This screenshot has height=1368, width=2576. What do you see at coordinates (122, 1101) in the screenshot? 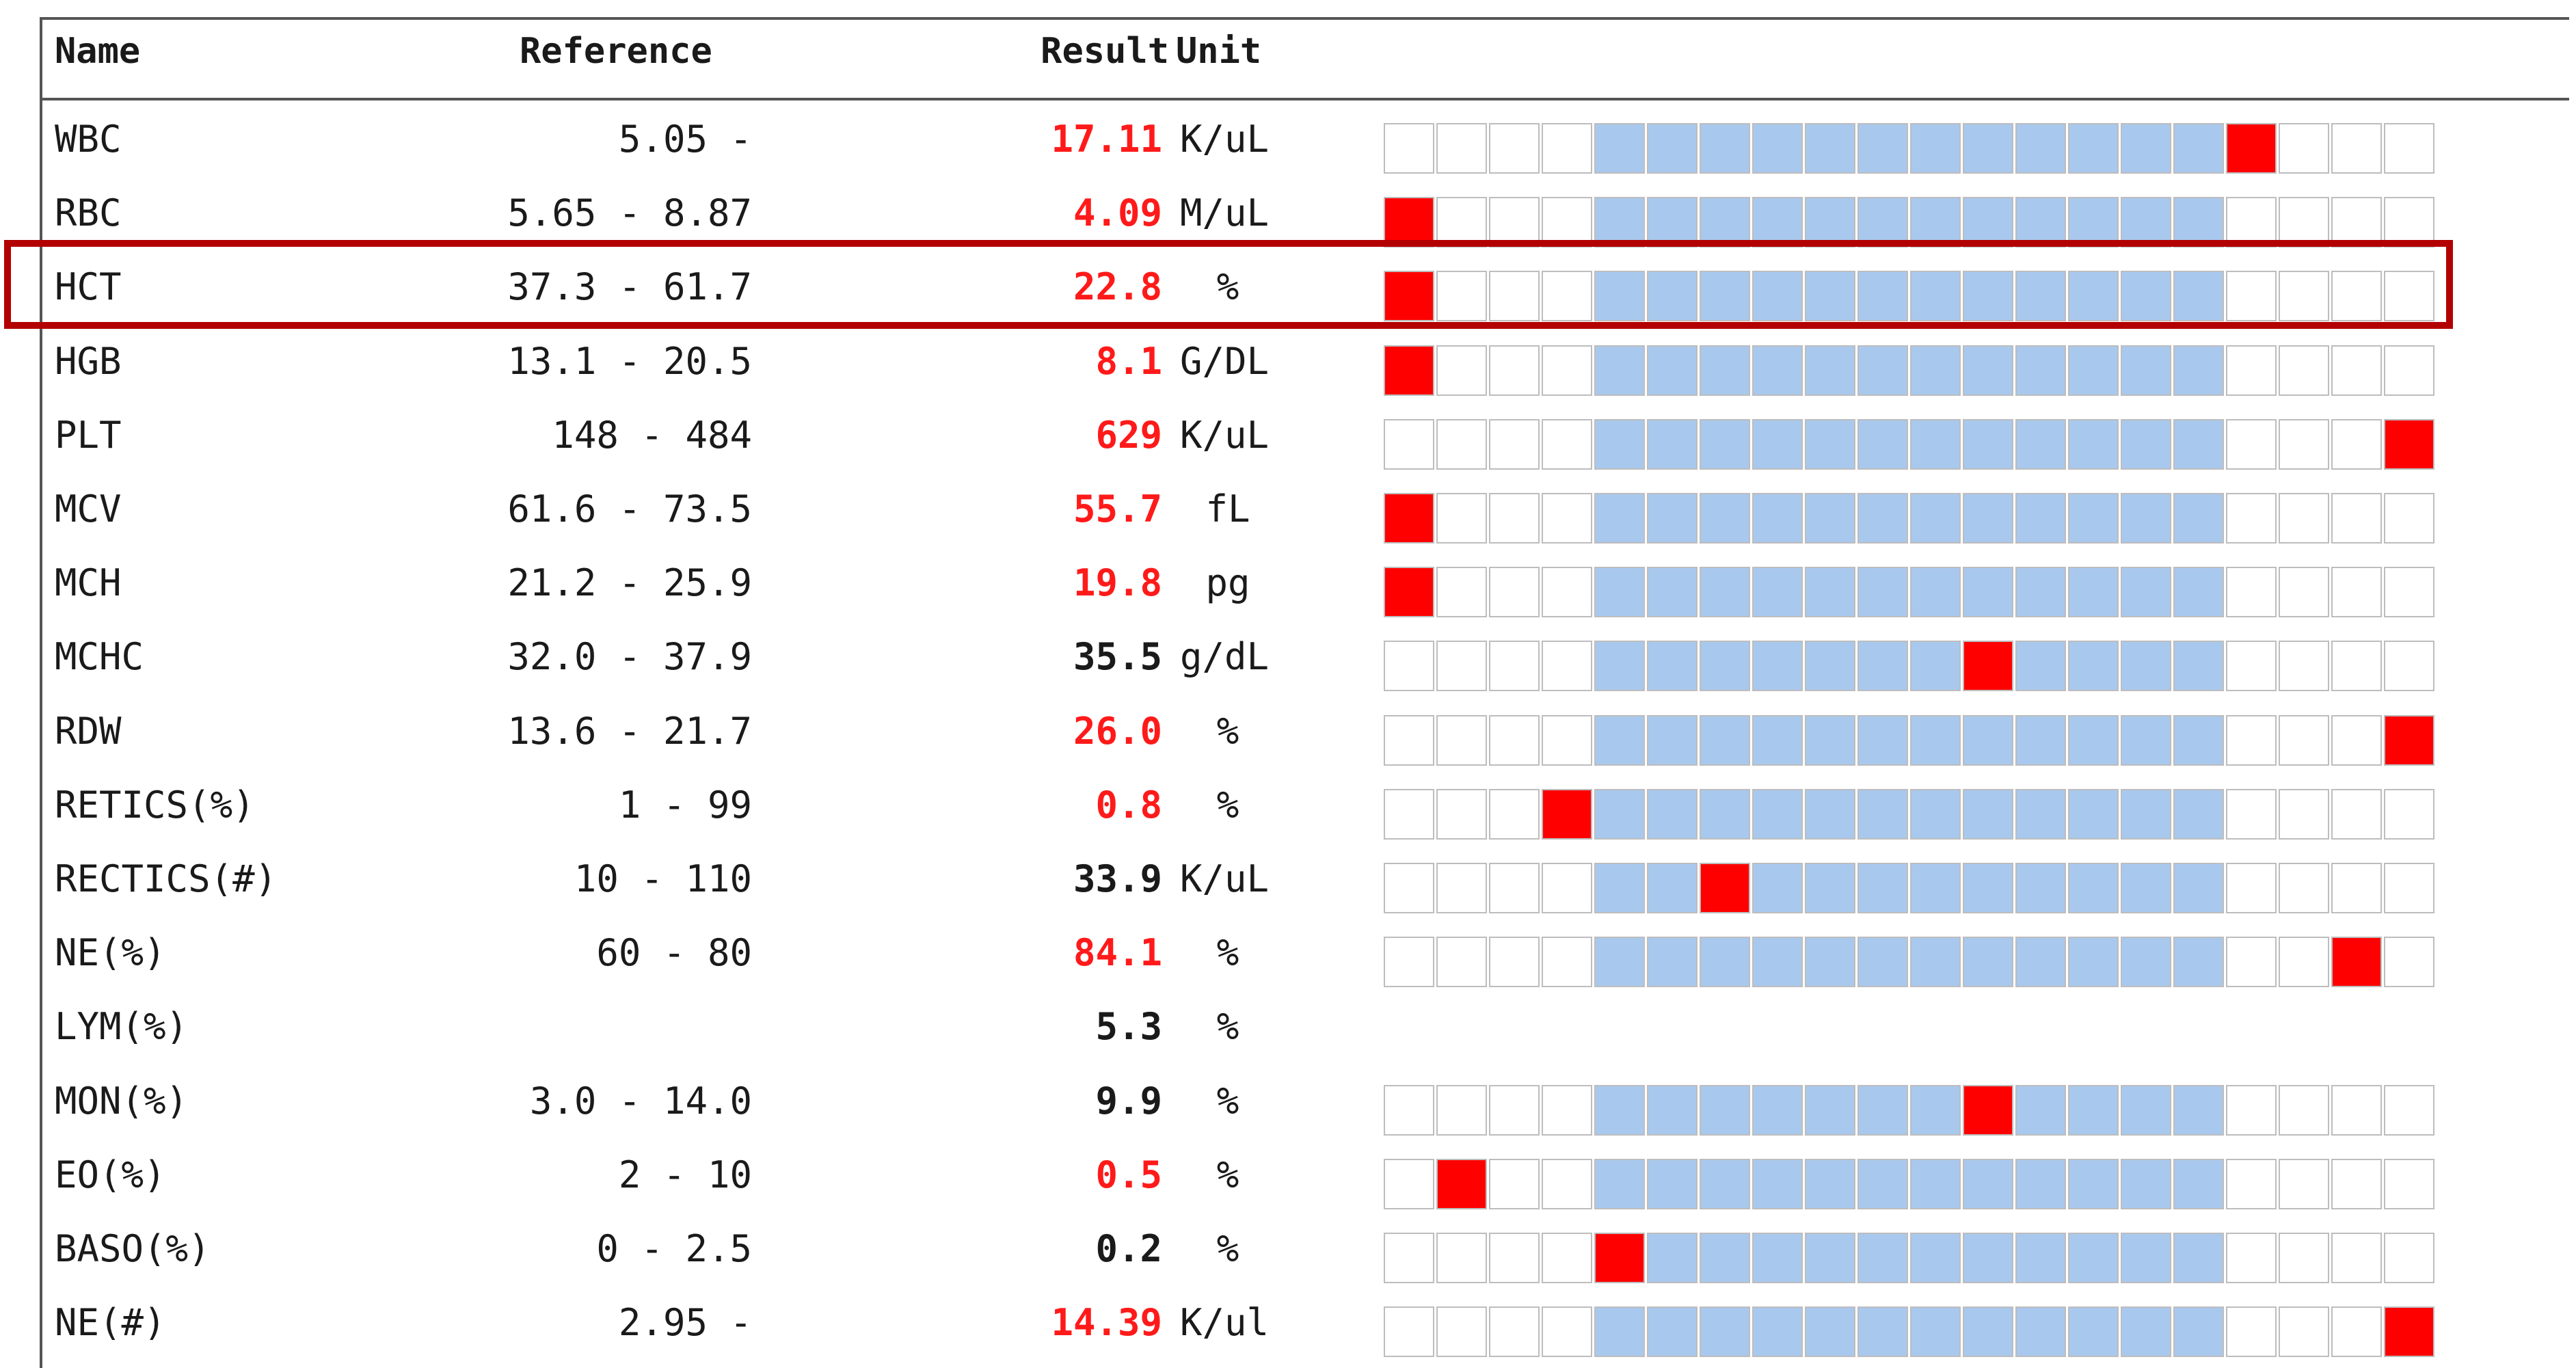
I see `test-name: MON(%)` at bounding box center [122, 1101].